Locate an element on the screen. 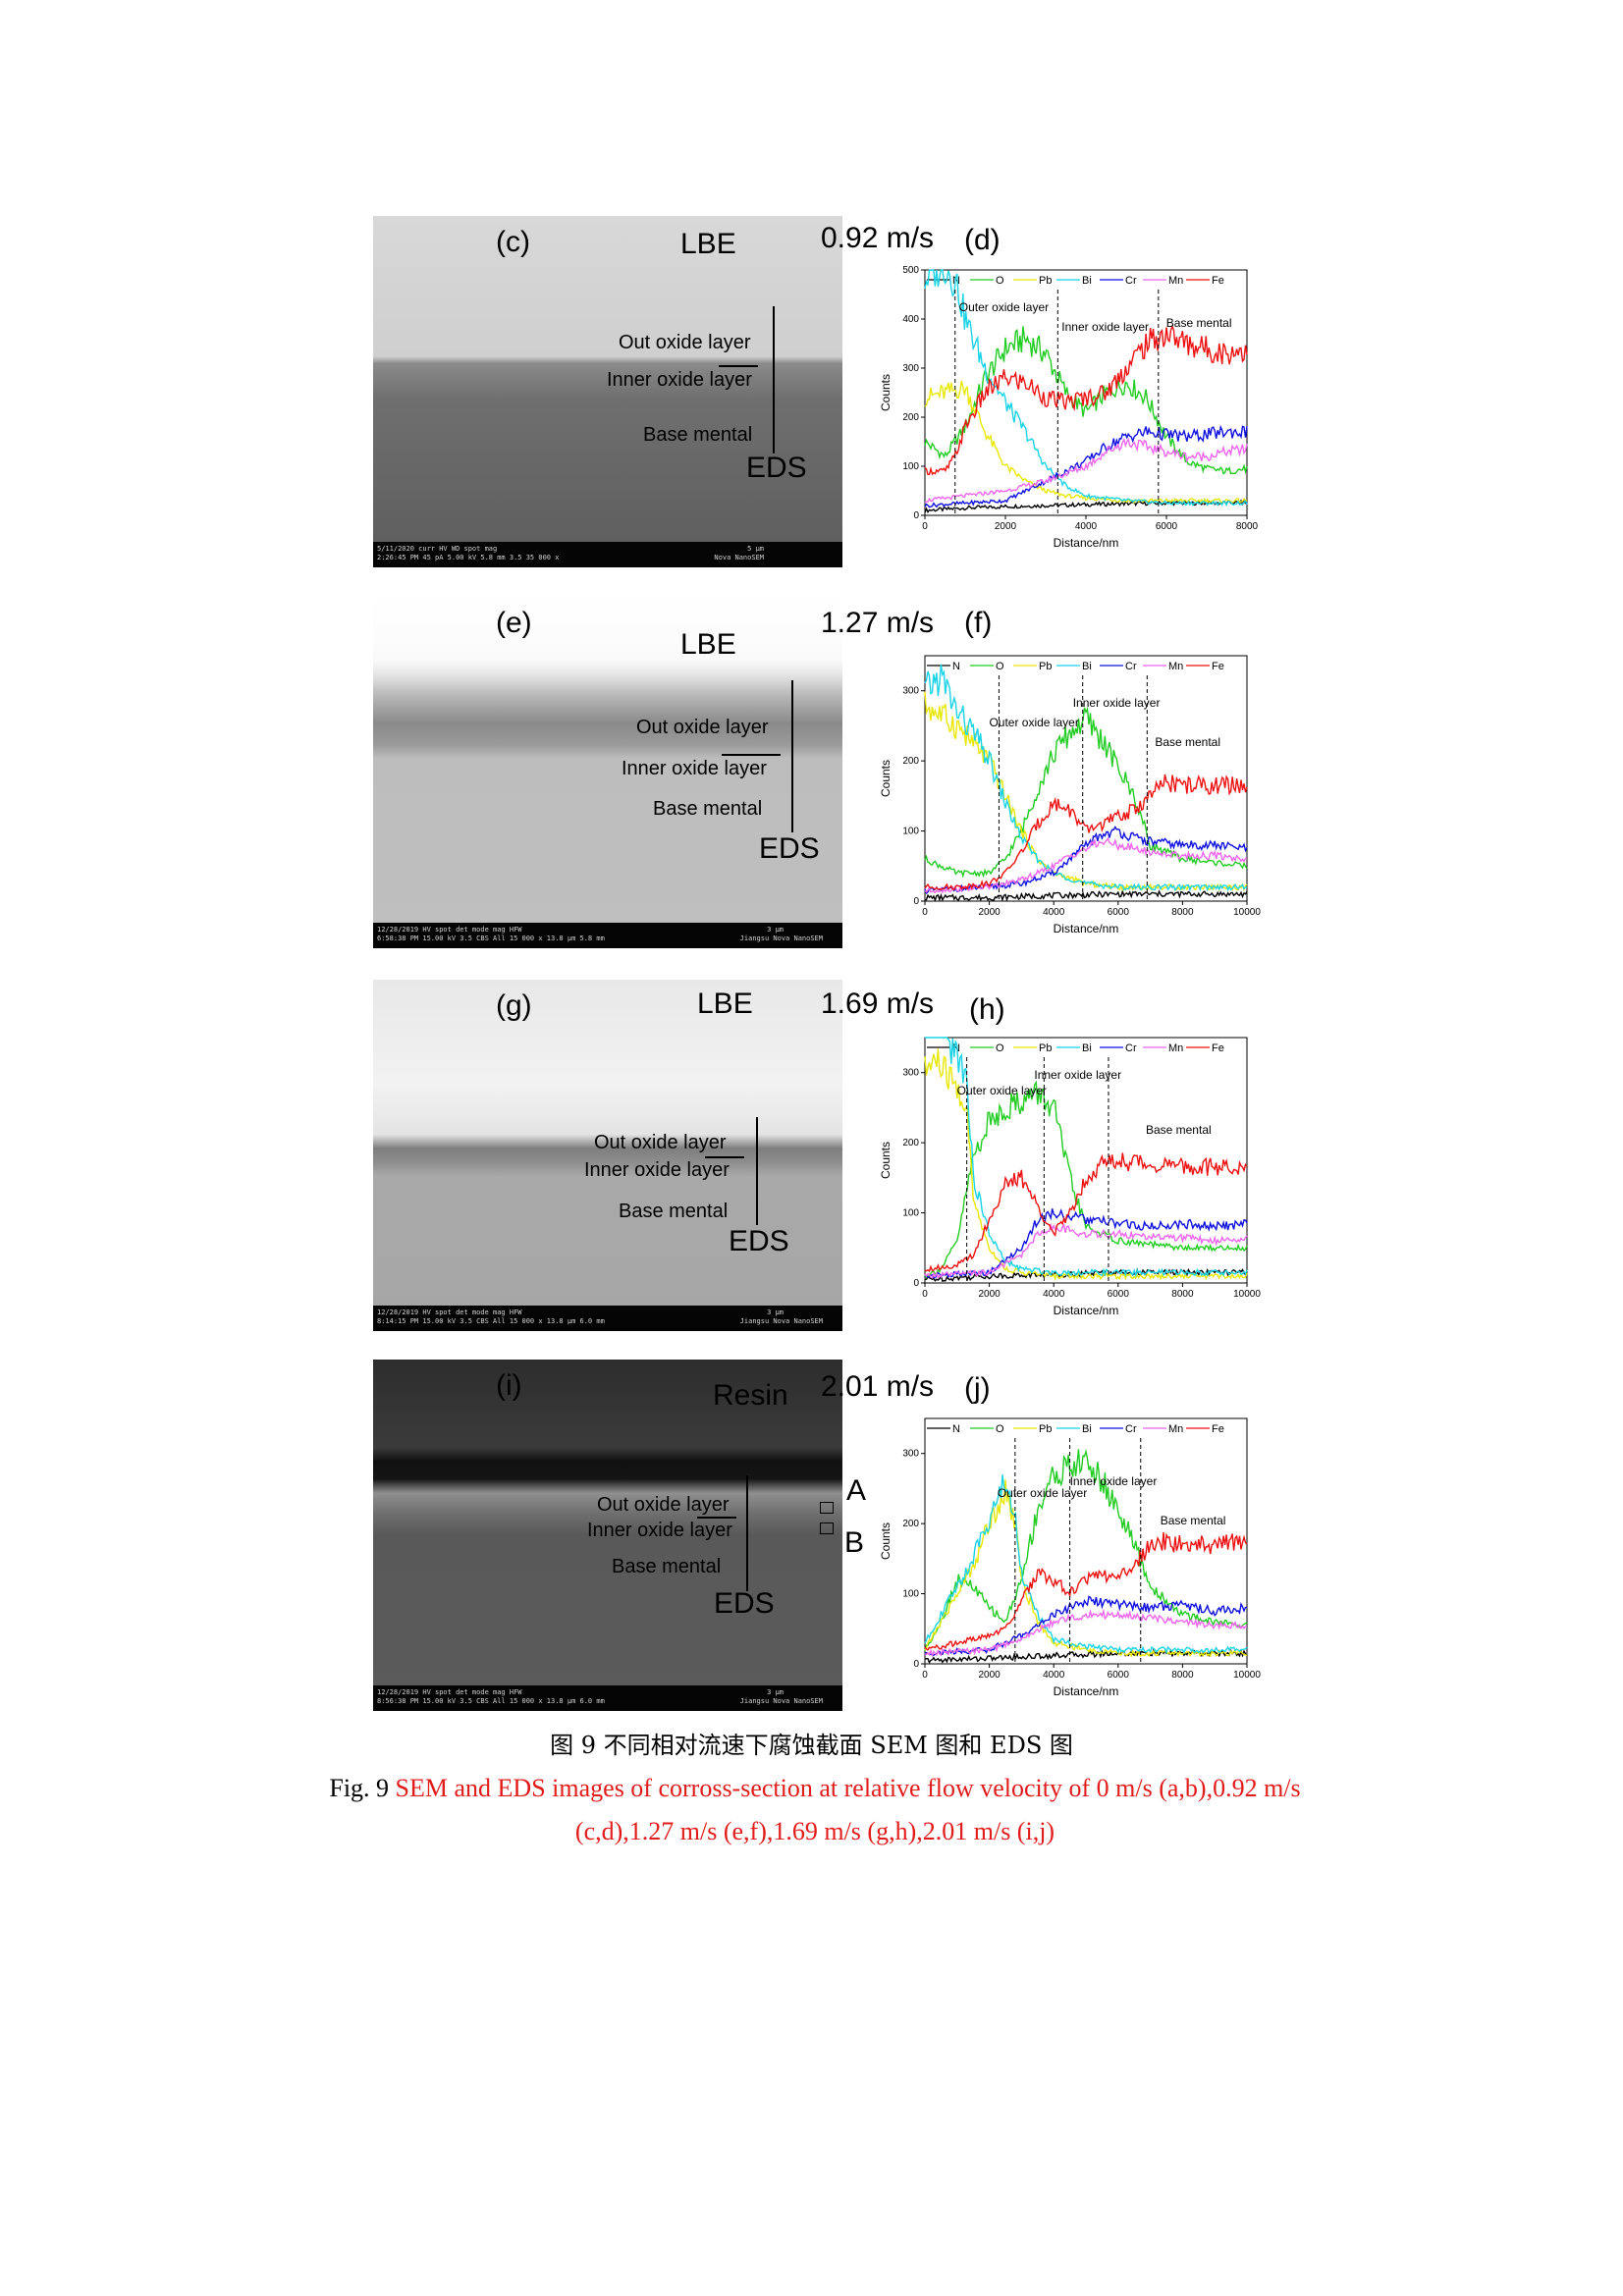 The image size is (1623, 2296). sem-panel-label: (c) is located at coordinates (513, 242).